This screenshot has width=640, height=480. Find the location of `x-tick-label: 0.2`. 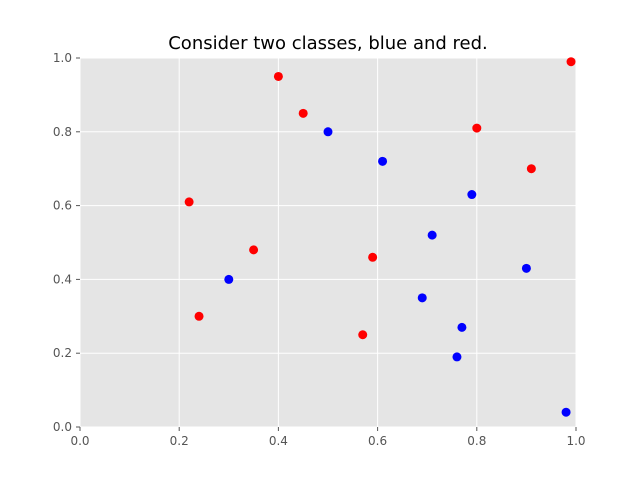

x-tick-label: 0.2 is located at coordinates (179, 441).